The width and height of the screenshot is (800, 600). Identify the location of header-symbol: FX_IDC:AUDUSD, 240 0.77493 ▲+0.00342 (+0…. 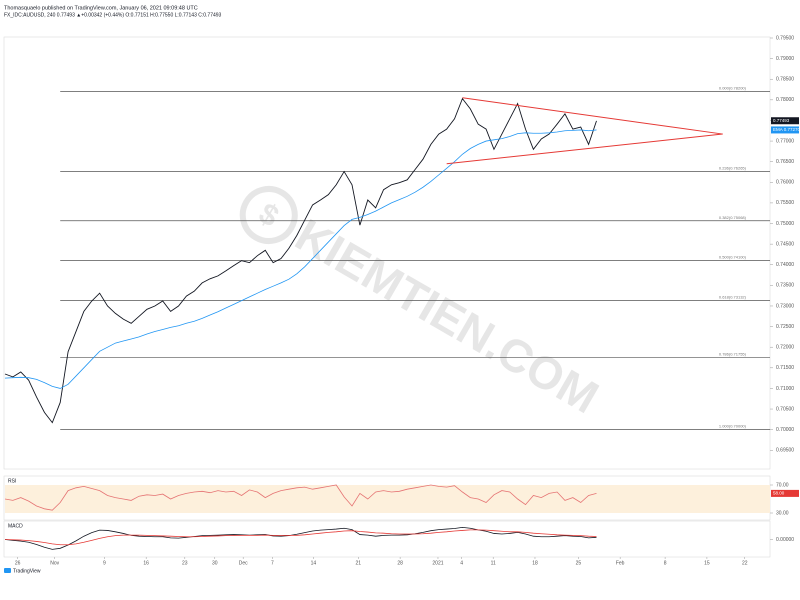
(113, 15).